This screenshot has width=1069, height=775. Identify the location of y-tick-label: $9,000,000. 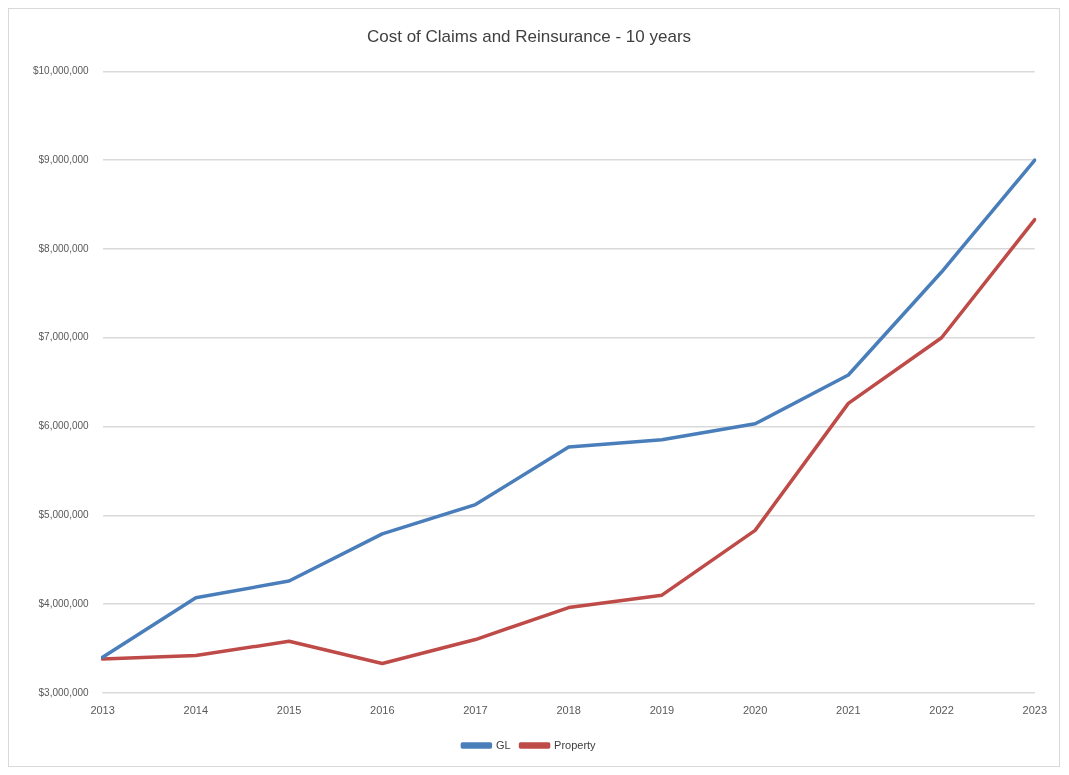
(64, 159).